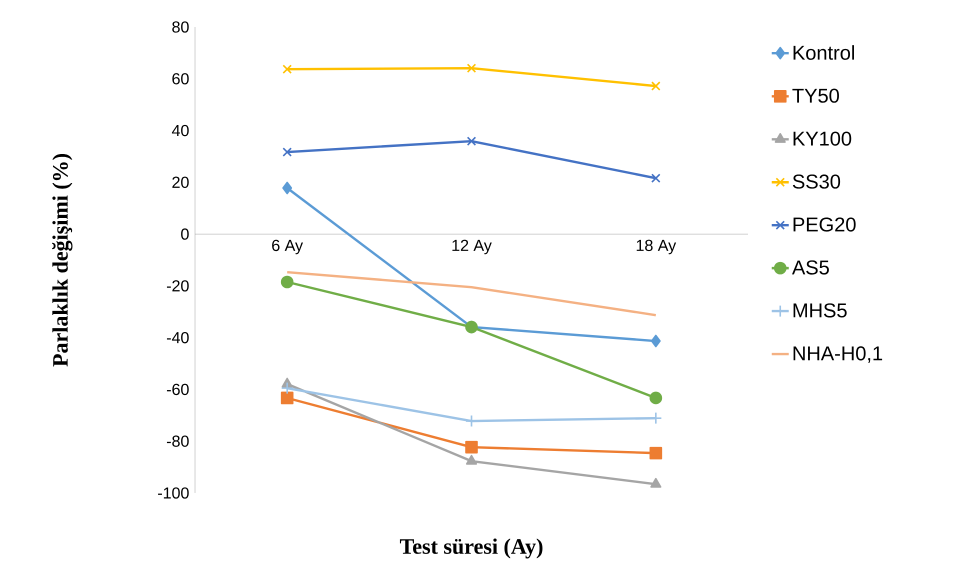  What do you see at coordinates (177, 441) in the screenshot?
I see `y-tick-label: -80` at bounding box center [177, 441].